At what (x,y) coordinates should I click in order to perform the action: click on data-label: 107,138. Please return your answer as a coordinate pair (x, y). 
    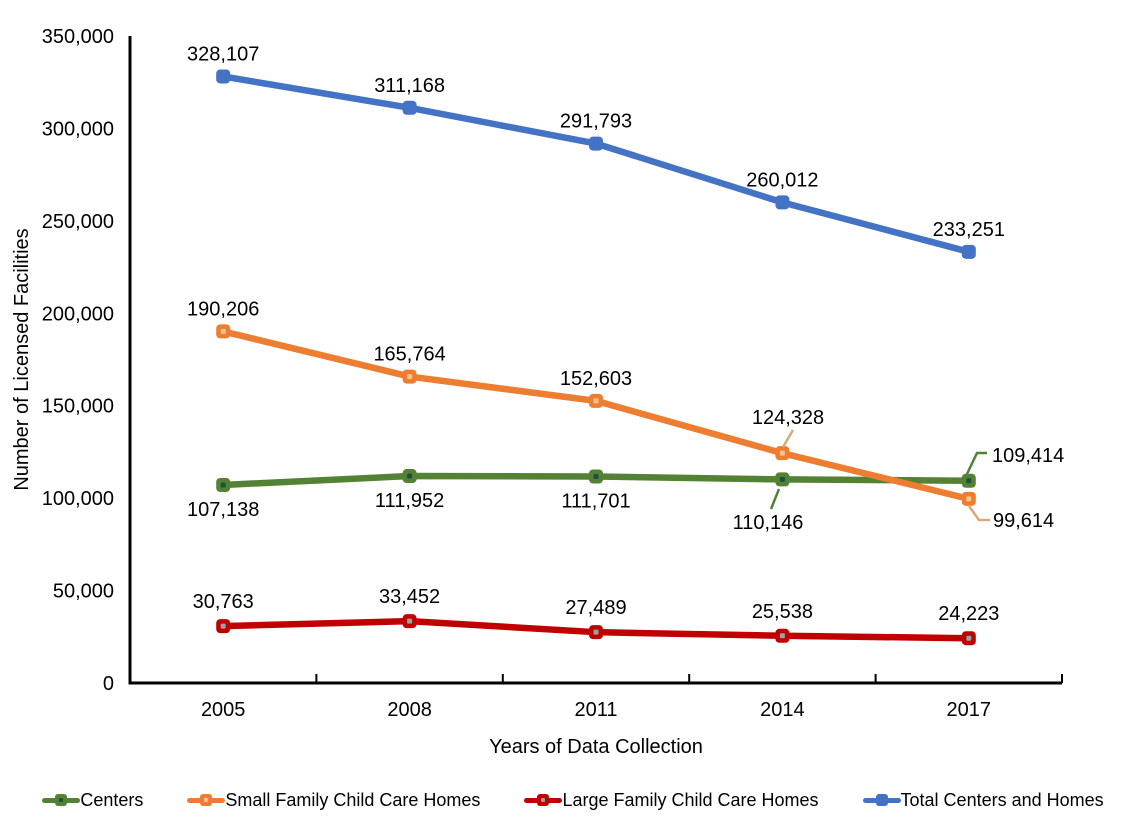
    Looking at the image, I should click on (223, 510).